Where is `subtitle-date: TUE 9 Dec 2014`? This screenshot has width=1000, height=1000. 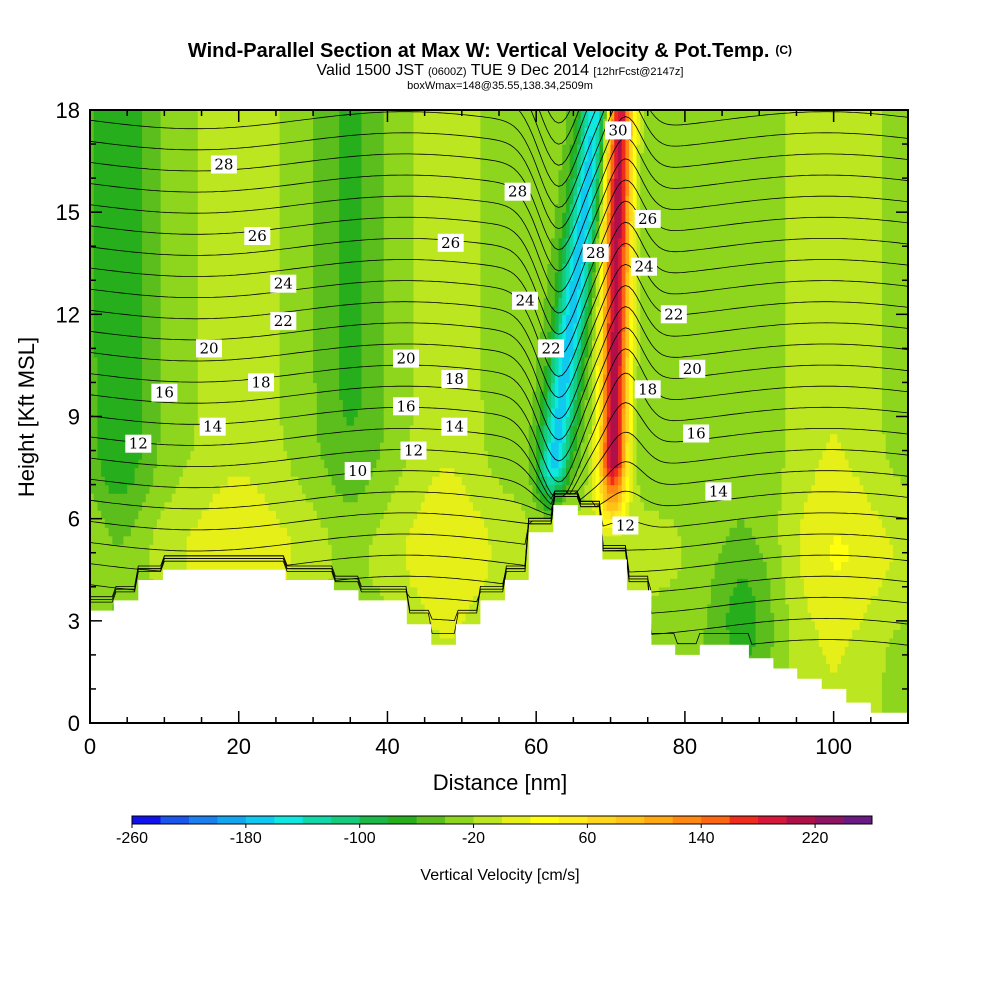 subtitle-date: TUE 9 Dec 2014 is located at coordinates (530, 70).